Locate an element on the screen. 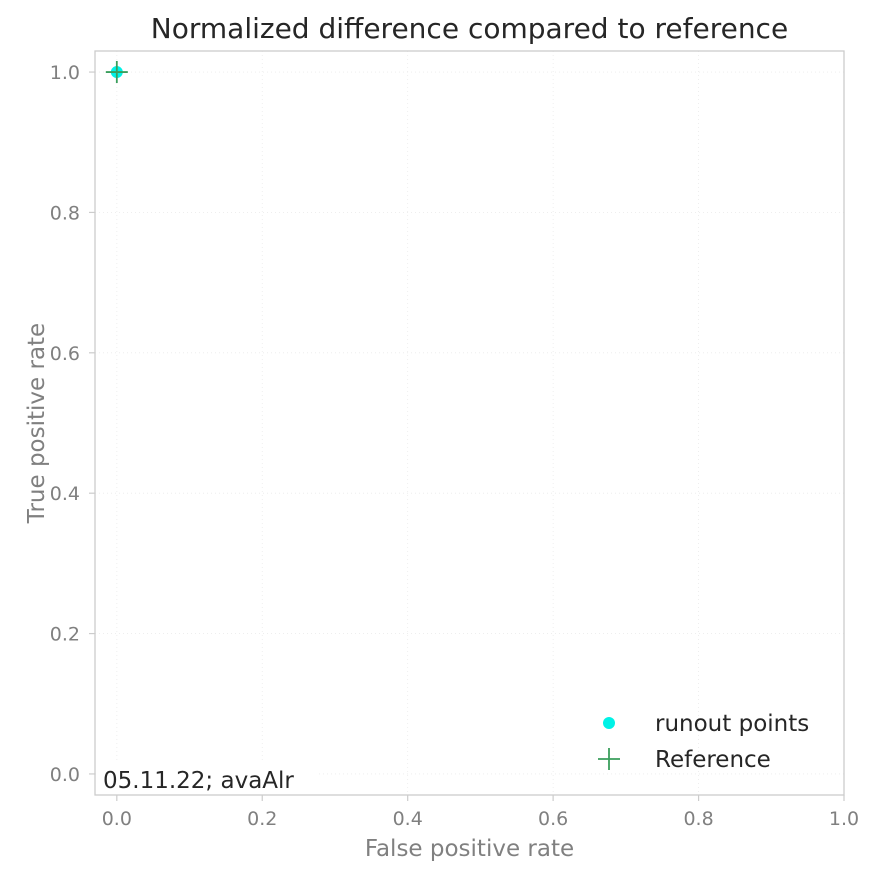 The height and width of the screenshot is (880, 876). legend: runout points Reference is located at coordinates (703, 742).